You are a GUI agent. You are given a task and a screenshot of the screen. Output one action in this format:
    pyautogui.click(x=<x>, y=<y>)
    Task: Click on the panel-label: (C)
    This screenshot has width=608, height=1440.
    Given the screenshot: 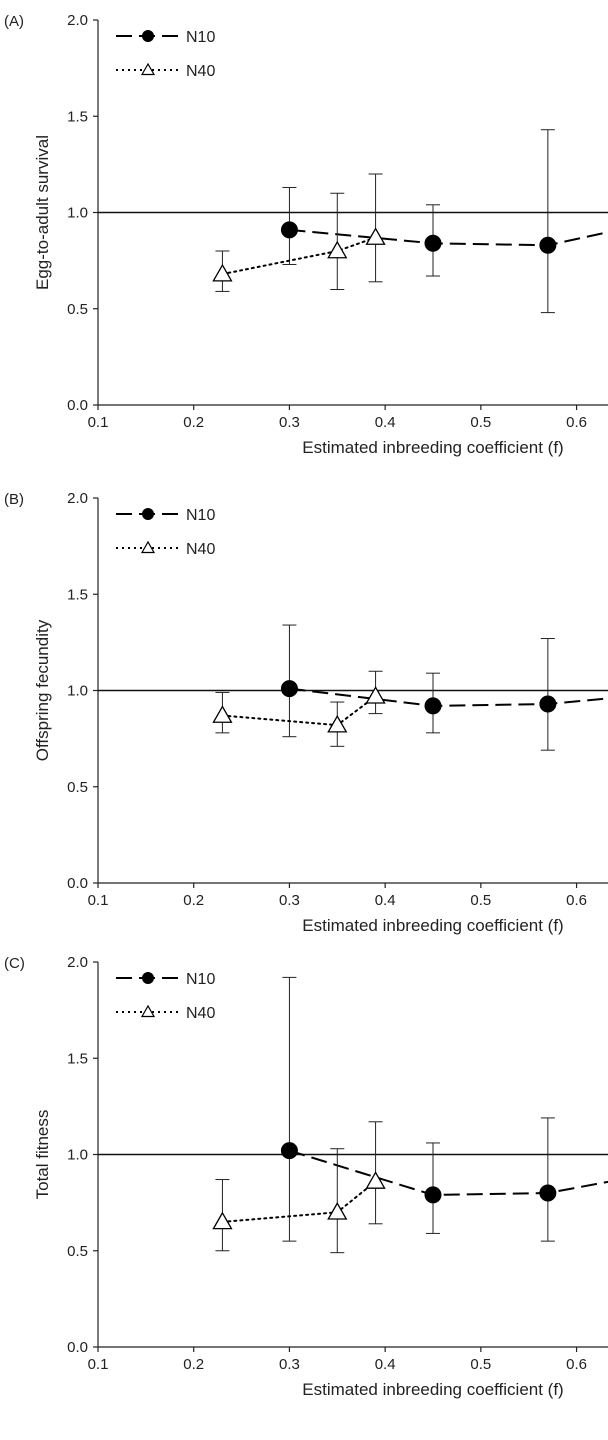 What is the action you would take?
    pyautogui.click(x=14, y=963)
    